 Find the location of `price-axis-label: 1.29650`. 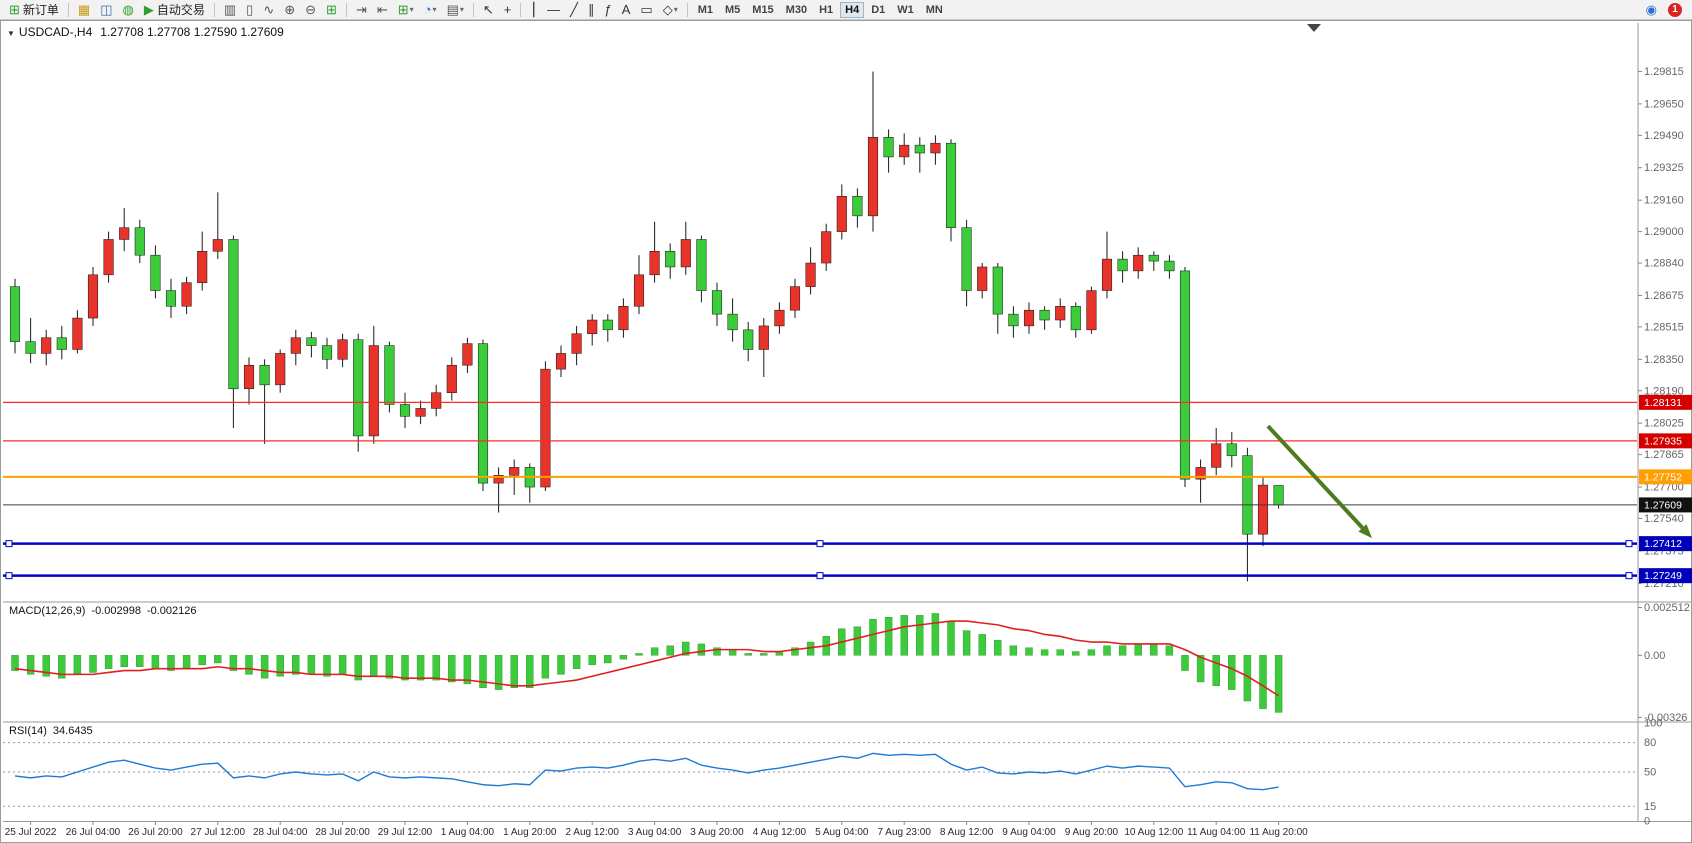

price-axis-label: 1.29650 is located at coordinates (1664, 104).